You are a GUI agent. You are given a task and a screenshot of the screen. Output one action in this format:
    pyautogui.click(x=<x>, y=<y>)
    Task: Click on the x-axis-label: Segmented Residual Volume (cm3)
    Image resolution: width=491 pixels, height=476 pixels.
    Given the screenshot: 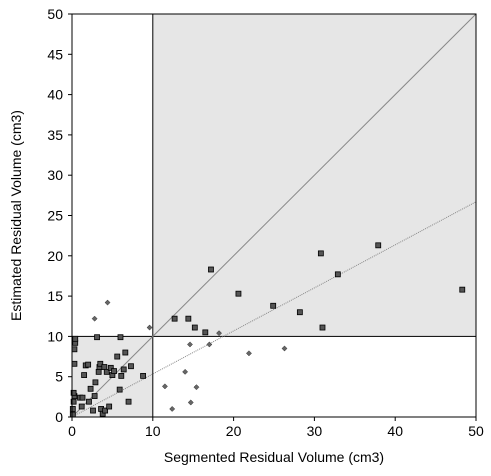 What is the action you would take?
    pyautogui.click(x=274, y=457)
    